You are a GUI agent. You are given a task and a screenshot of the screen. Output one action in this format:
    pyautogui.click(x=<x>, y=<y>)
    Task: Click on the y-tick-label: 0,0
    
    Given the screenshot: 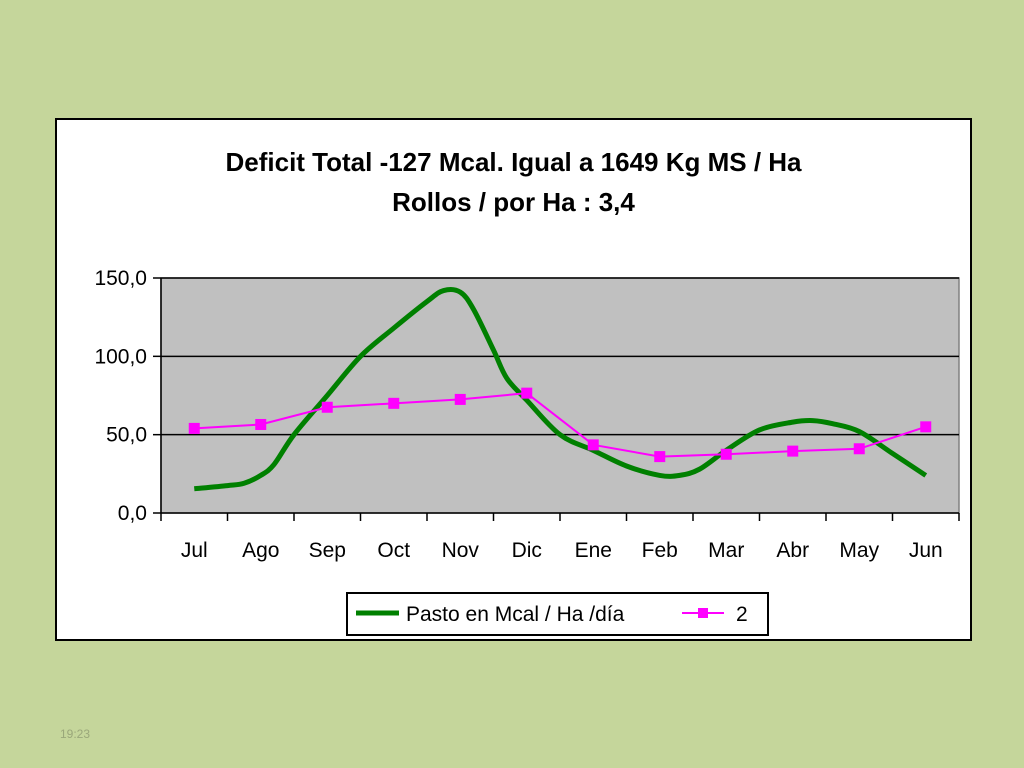 What is the action you would take?
    pyautogui.click(x=132, y=513)
    